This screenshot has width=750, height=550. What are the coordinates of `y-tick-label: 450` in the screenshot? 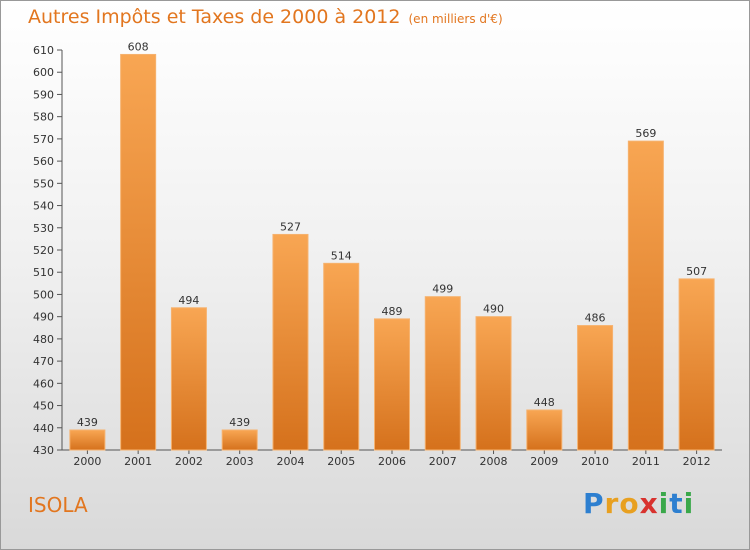 It's located at (43, 406).